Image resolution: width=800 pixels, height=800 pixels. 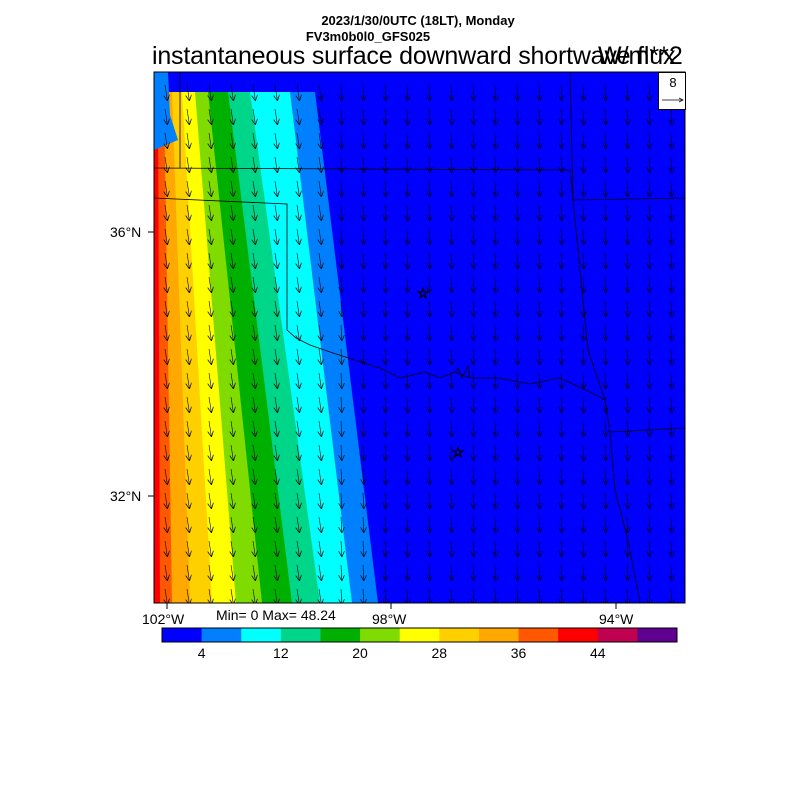 What do you see at coordinates (276, 615) in the screenshot?
I see `min-max-text: Min= 0 Max= 48.24` at bounding box center [276, 615].